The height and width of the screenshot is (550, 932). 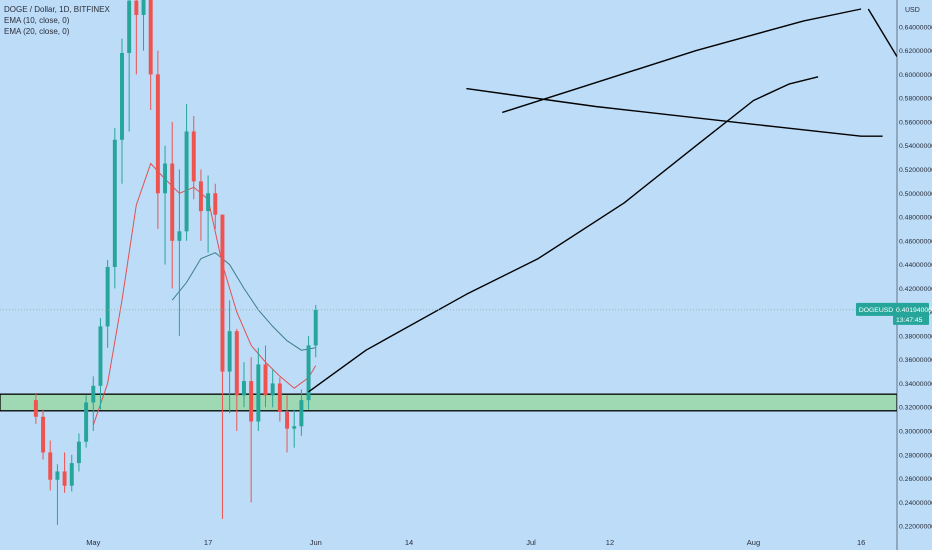 I want to click on y-tick-label: 0.64000000, so click(x=915, y=27).